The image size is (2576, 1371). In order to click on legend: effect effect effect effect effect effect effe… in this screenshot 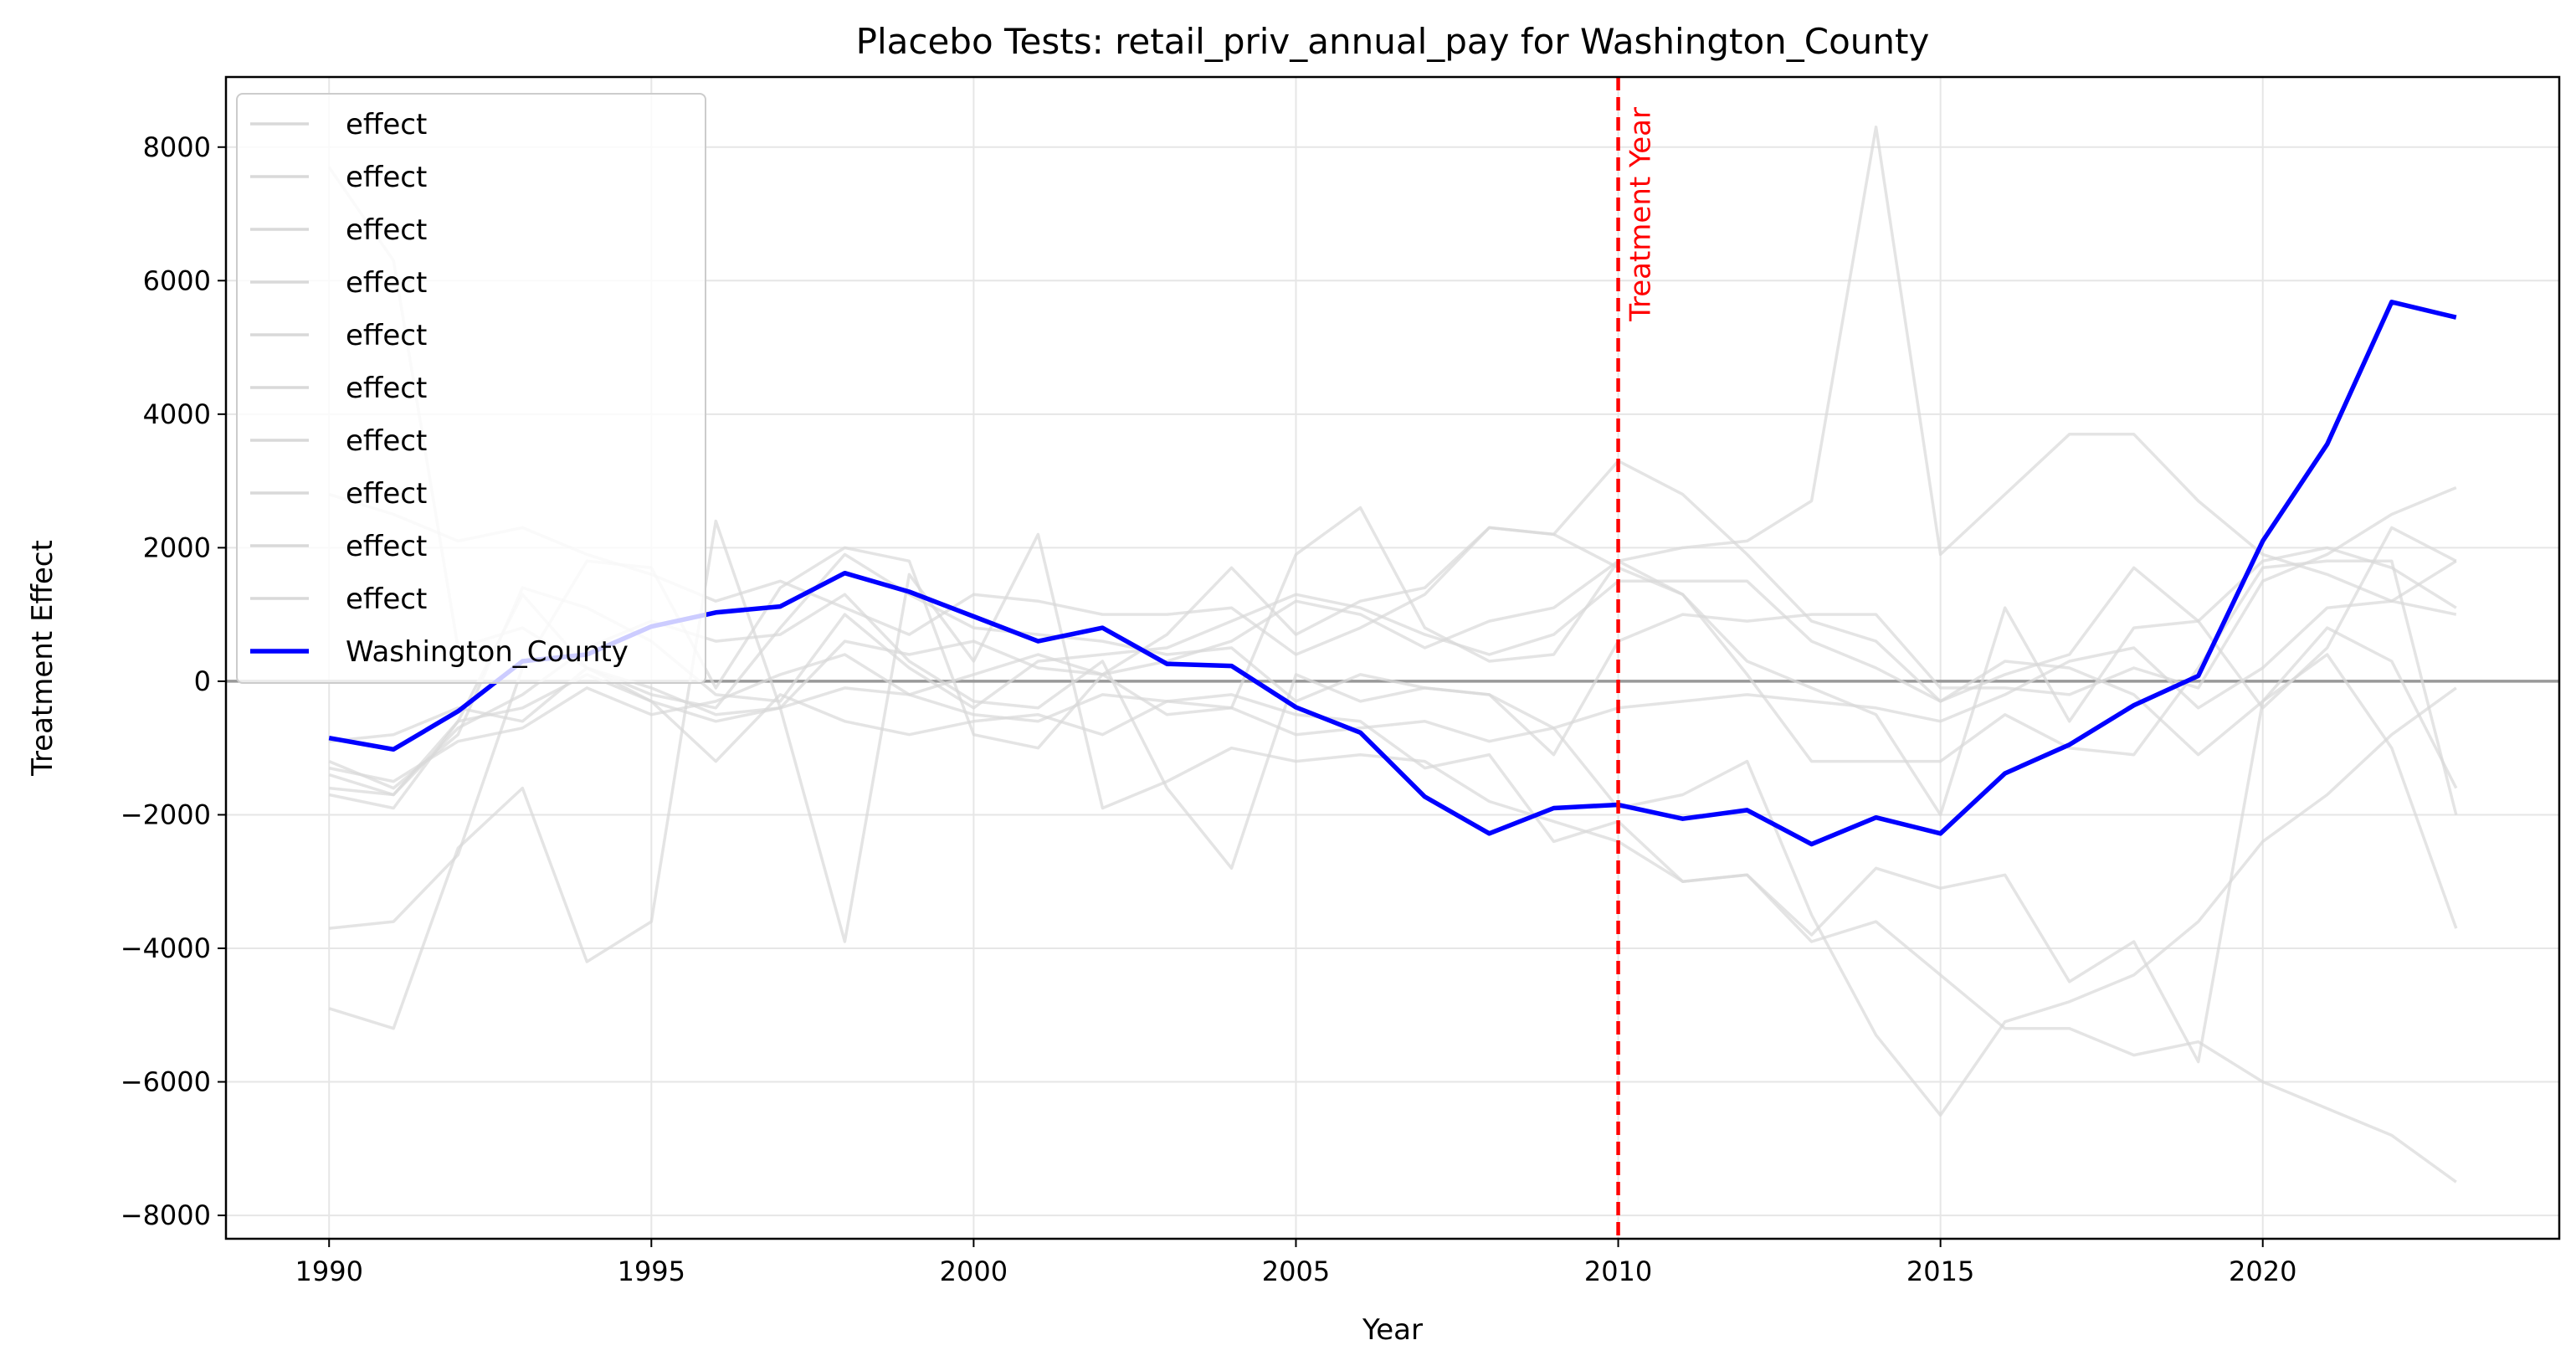, I will do `click(471, 388)`.